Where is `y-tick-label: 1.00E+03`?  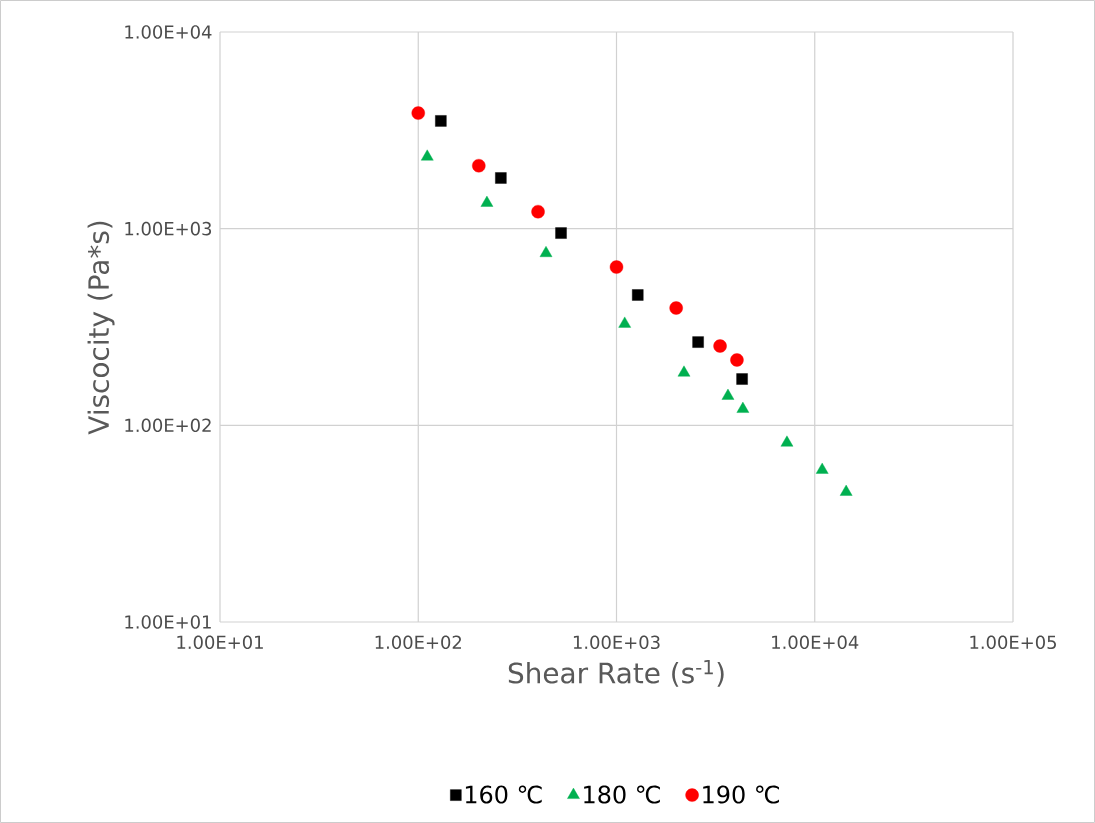 y-tick-label: 1.00E+03 is located at coordinates (168, 228).